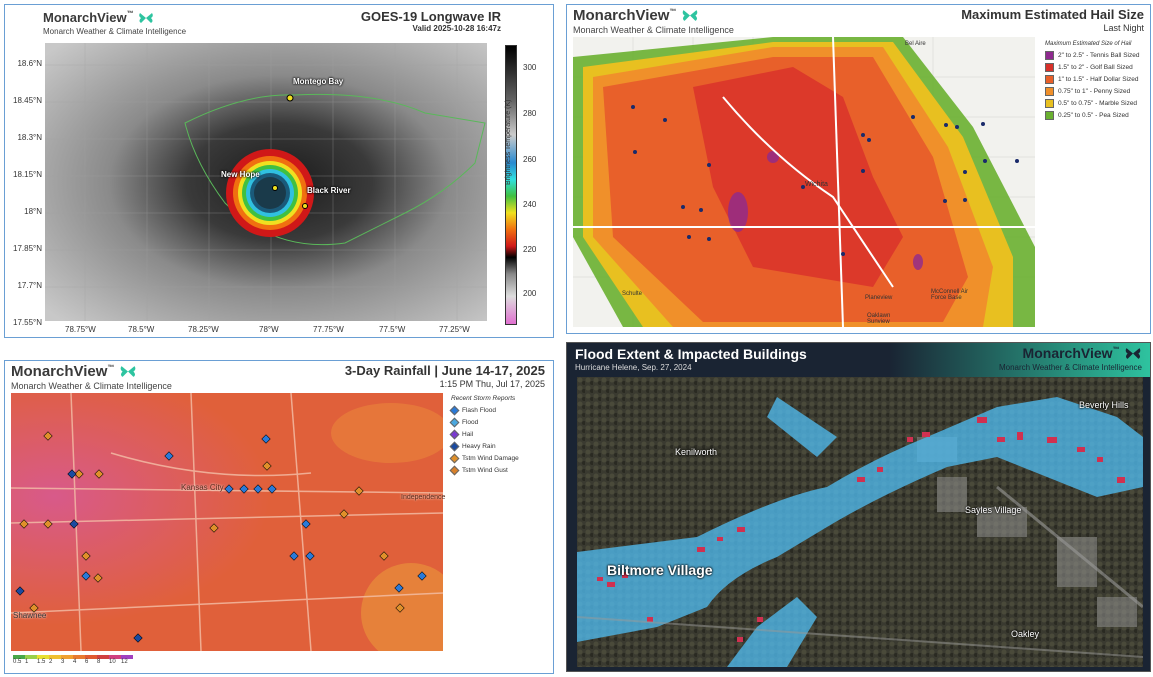 The height and width of the screenshot is (677, 1153). I want to click on scale-step: 10, so click(115, 660).